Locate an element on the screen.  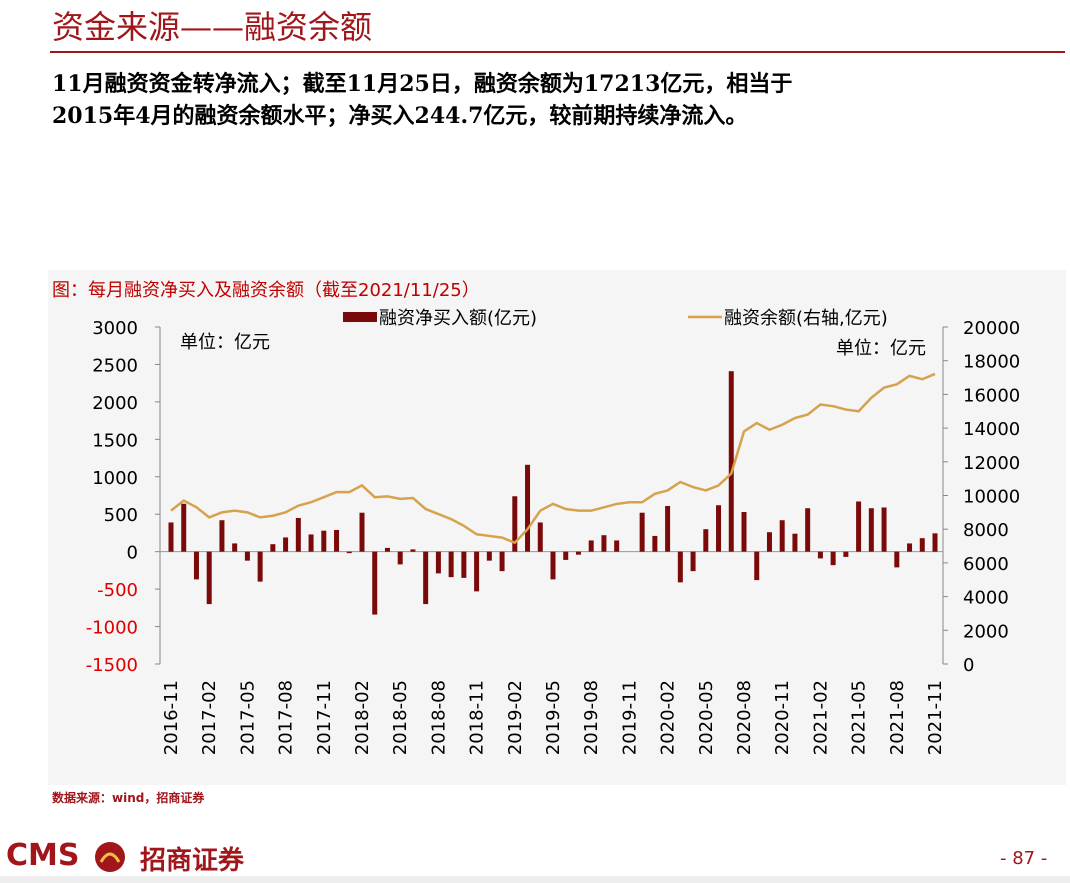
y-tick-label: -500 is located at coordinates (117, 590).